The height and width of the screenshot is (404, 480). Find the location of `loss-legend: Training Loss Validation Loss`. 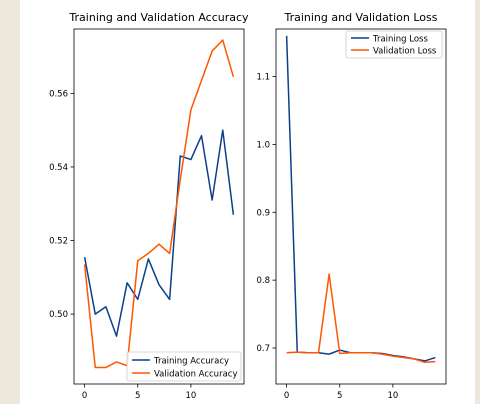

loss-legend: Training Loss Validation Loss is located at coordinates (394, 44).